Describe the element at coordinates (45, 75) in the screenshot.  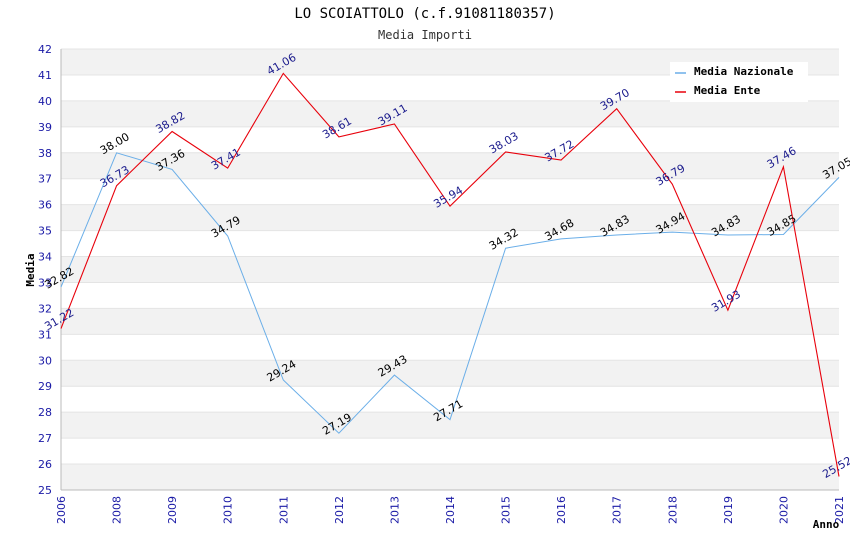
I see `y-tick-label: 41` at that location.